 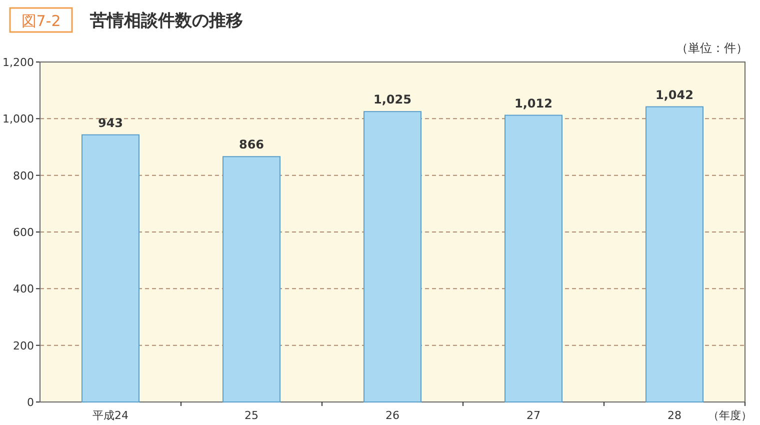 What do you see at coordinates (393, 99) in the screenshot?
I see `data-label: 1,025` at bounding box center [393, 99].